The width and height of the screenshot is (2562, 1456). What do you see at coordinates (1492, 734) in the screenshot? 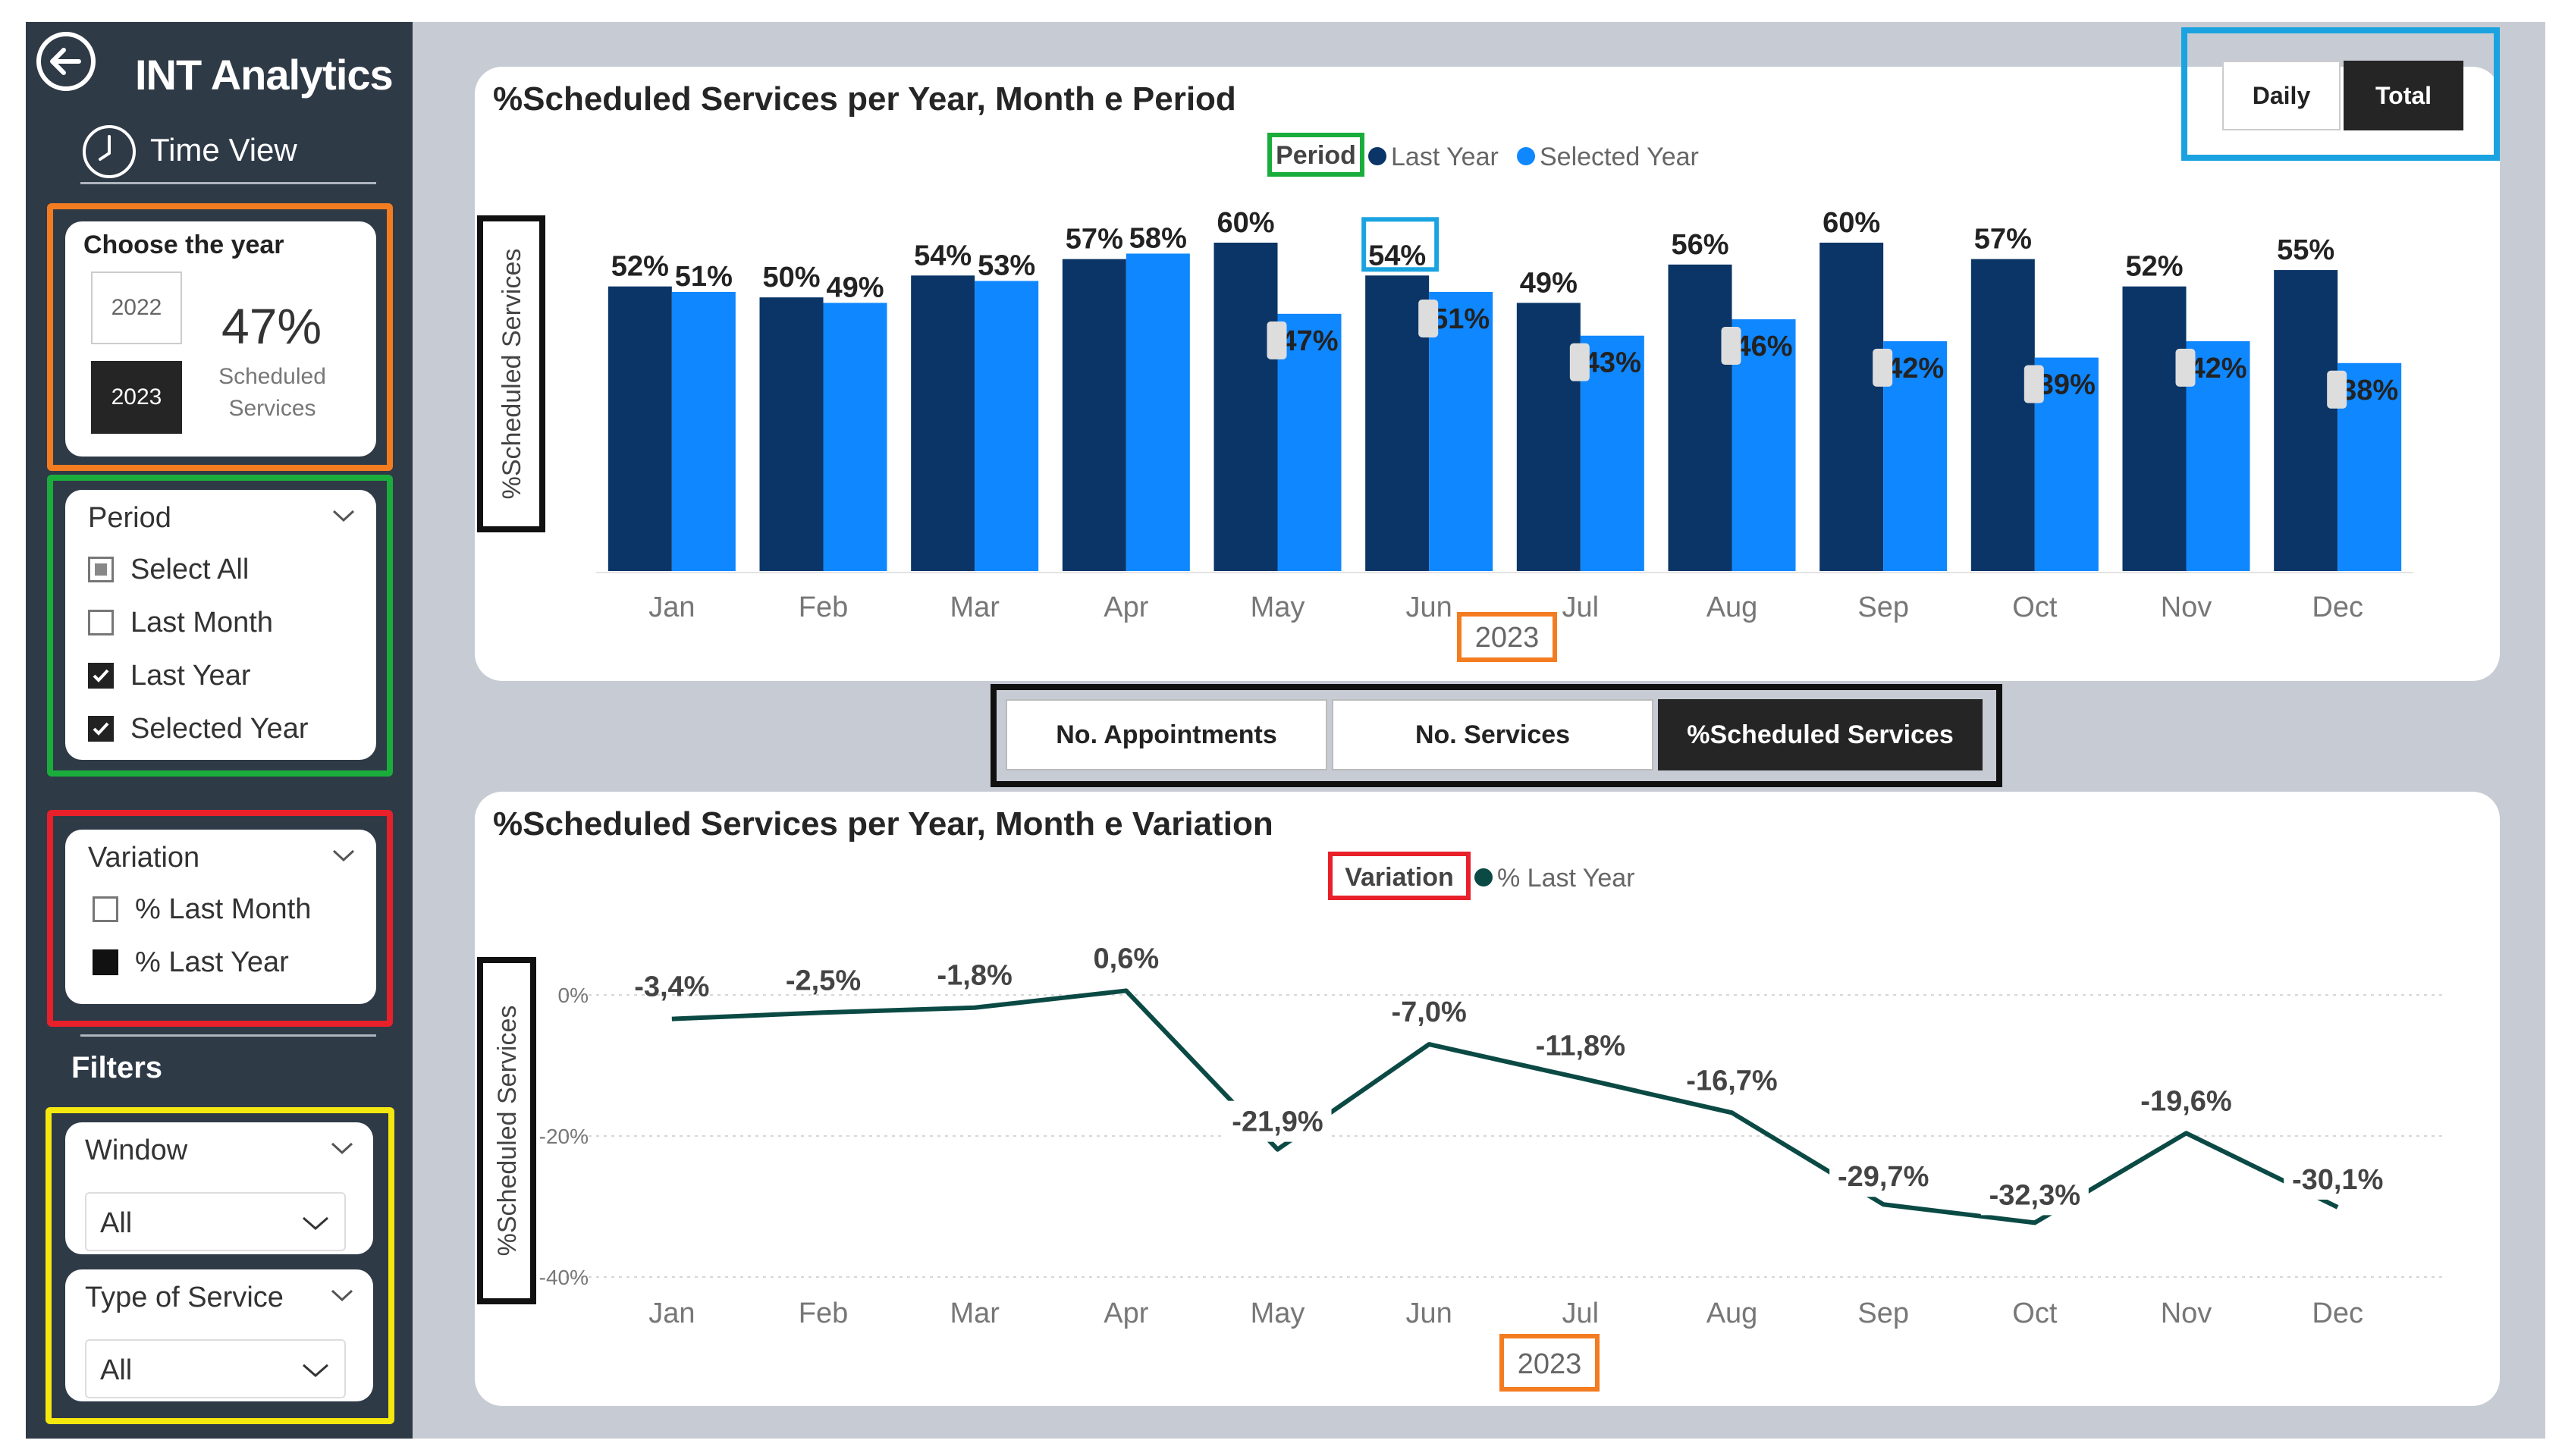
I see `tab-no-services: No. Services` at bounding box center [1492, 734].